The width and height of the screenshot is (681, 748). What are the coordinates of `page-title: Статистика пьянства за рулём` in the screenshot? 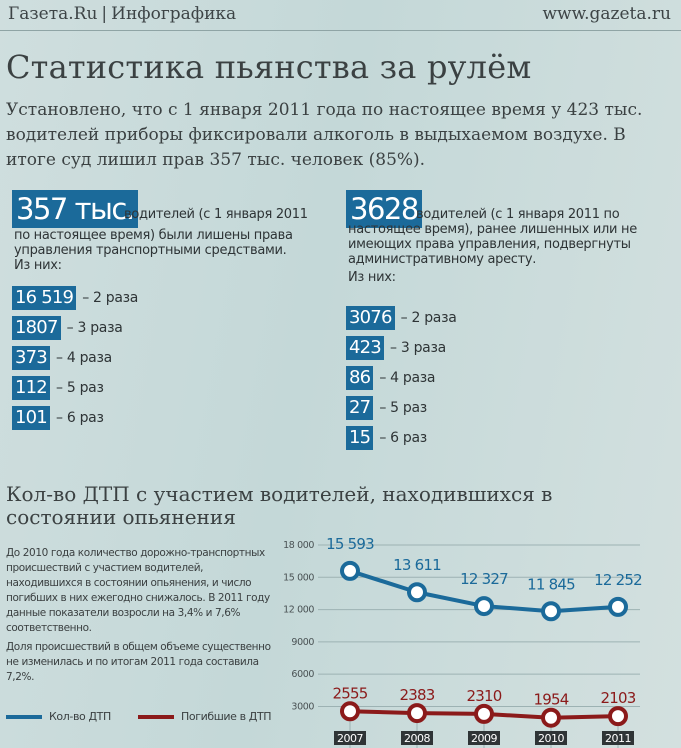 It's located at (269, 67).